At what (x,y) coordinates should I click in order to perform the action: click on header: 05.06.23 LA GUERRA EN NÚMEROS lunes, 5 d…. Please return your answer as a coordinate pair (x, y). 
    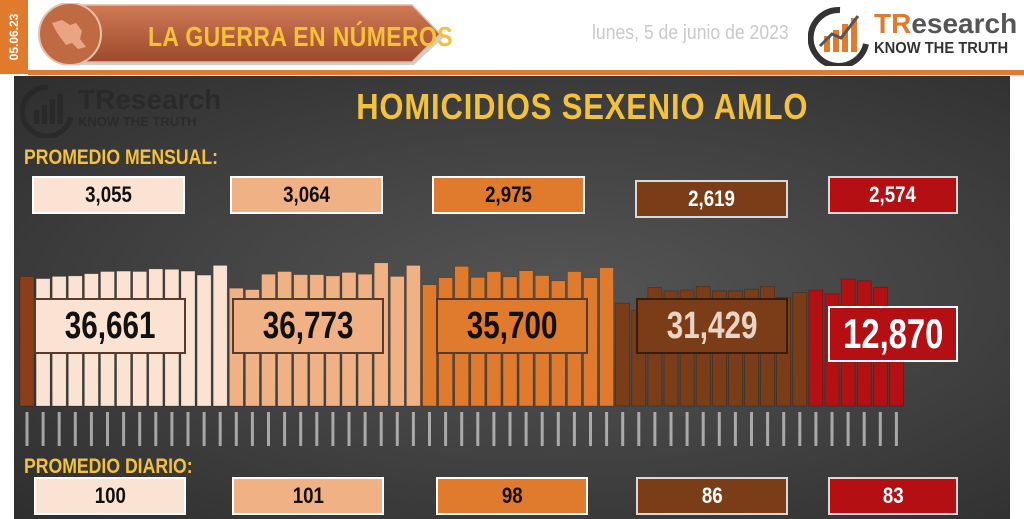
    Looking at the image, I should click on (512, 37).